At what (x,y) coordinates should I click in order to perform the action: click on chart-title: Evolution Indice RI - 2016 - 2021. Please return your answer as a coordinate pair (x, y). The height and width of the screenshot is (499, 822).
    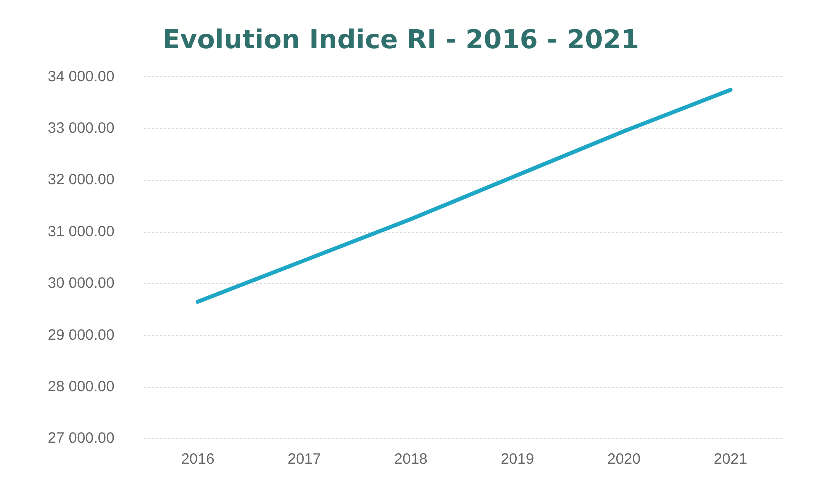
    Looking at the image, I should click on (401, 40).